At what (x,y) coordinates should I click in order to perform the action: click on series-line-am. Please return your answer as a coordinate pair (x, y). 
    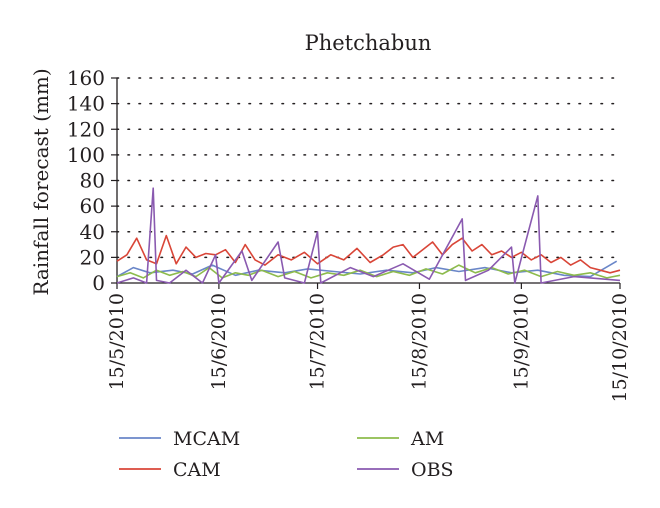
    Looking at the image, I should click on (368, 271).